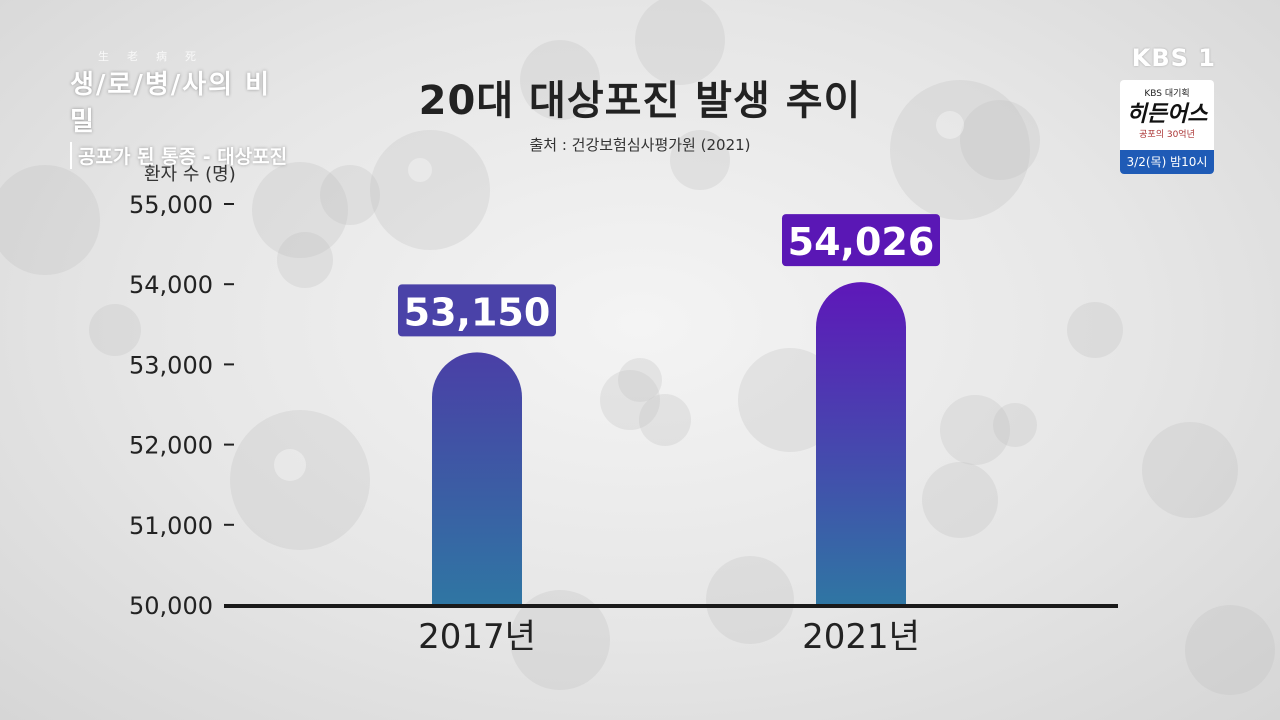  I want to click on promo-show: 히든어스, so click(1167, 114).